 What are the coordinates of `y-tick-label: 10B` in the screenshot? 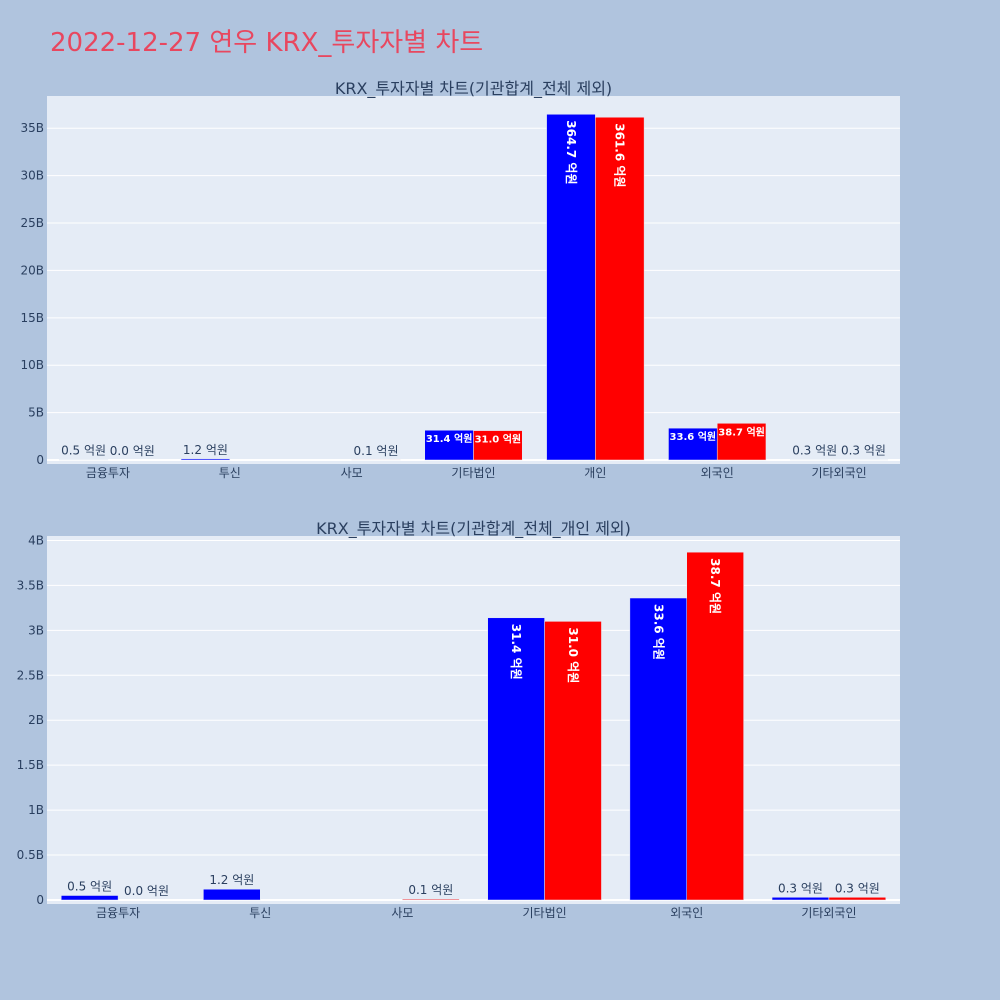 It's located at (32, 365).